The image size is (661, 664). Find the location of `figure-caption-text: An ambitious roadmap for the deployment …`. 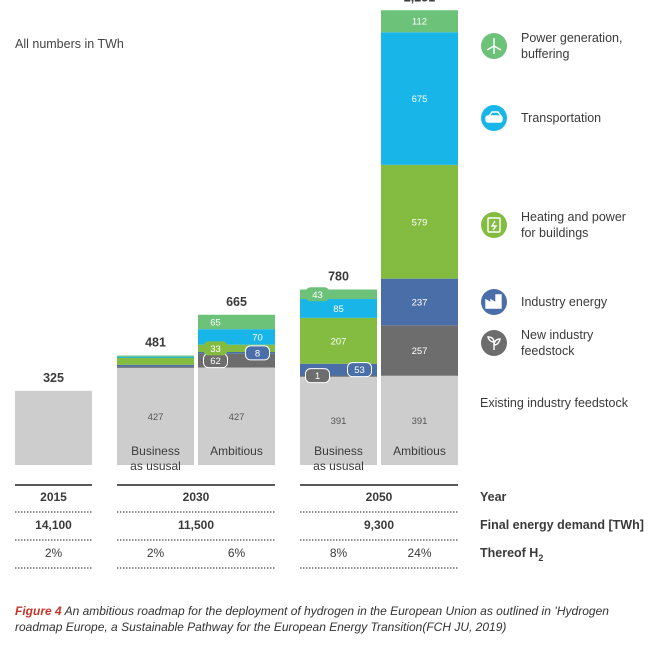

figure-caption-text: An ambitious roadmap for the deployment … is located at coordinates (312, 619).